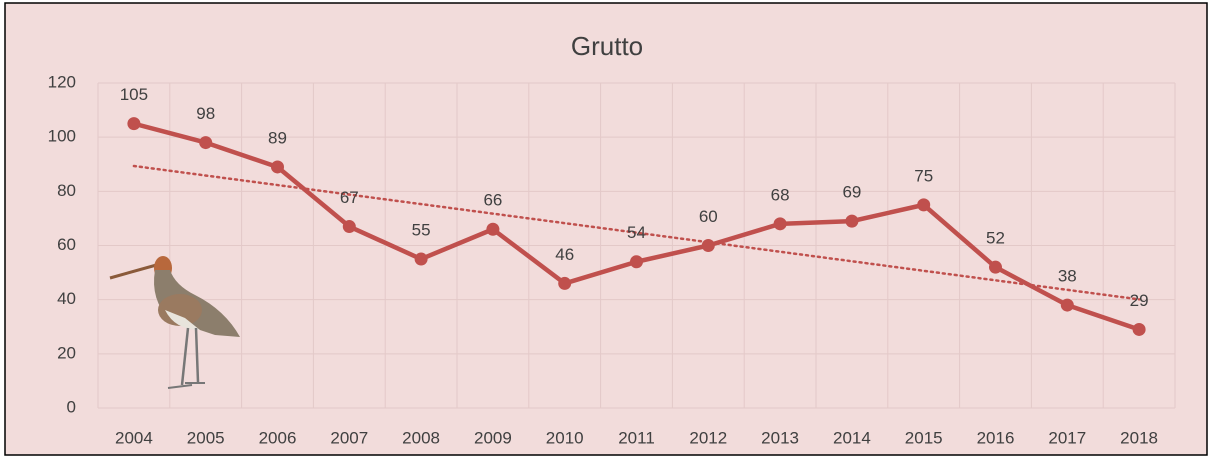 The height and width of the screenshot is (459, 1211). Describe the element at coordinates (62, 81) in the screenshot. I see `y-tick-label: 120` at that location.